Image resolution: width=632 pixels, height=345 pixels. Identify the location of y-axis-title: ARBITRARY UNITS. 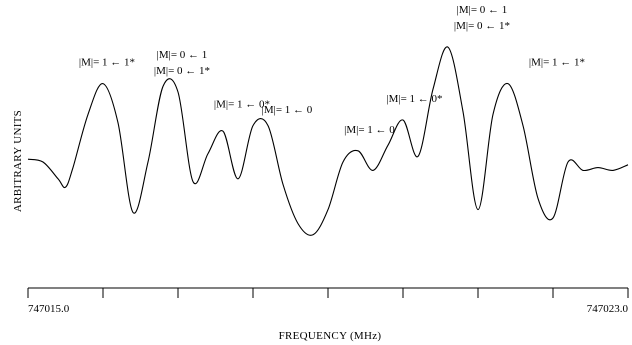
(18, 161).